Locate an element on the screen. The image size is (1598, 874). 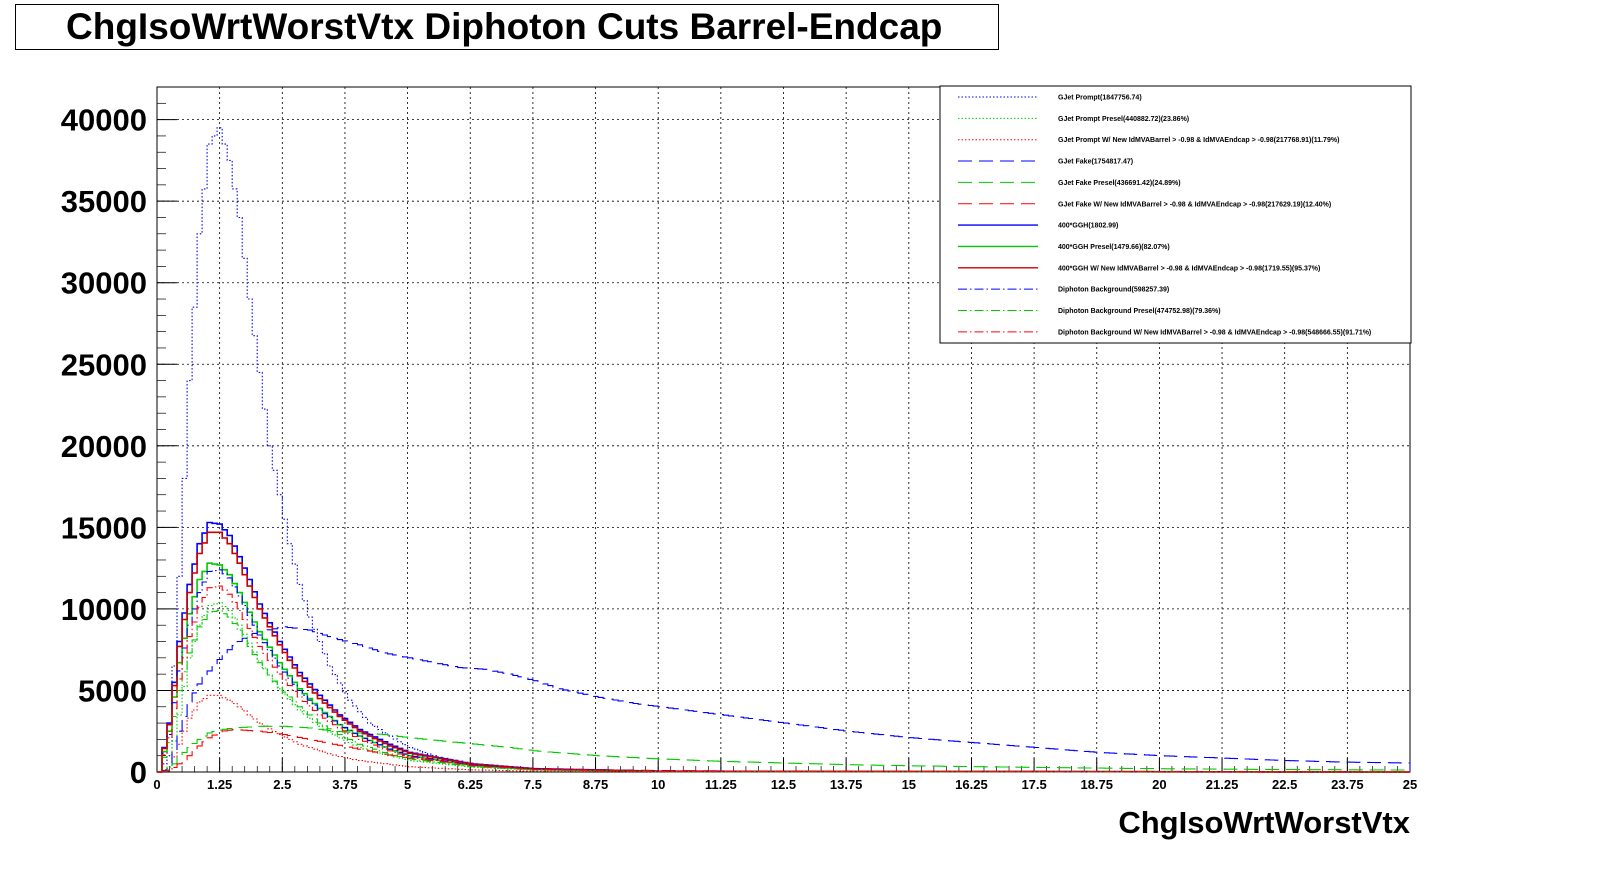
x-tick-label: 20 is located at coordinates (1159, 784).